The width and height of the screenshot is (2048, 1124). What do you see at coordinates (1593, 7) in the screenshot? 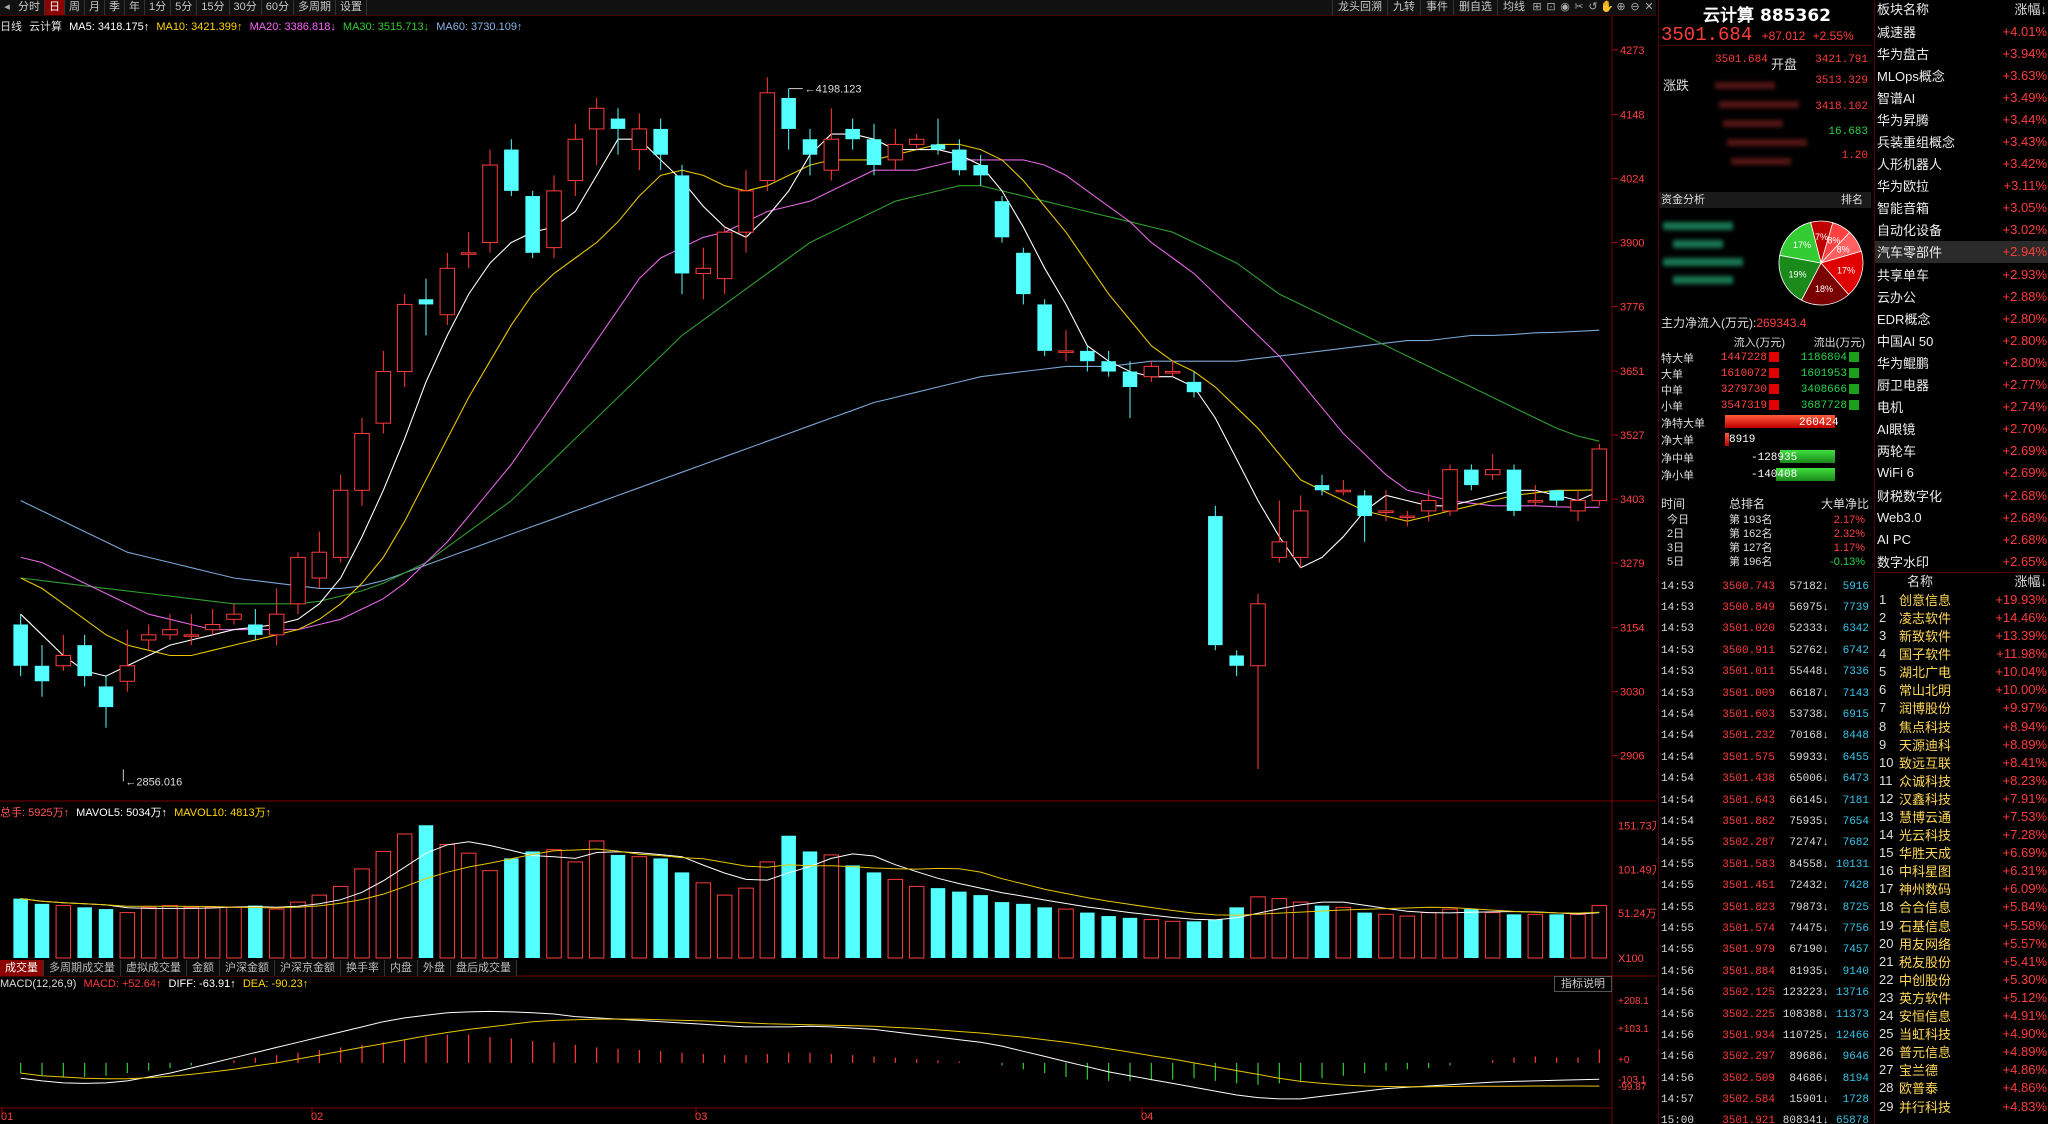
I see `undo-icon: ↺` at bounding box center [1593, 7].